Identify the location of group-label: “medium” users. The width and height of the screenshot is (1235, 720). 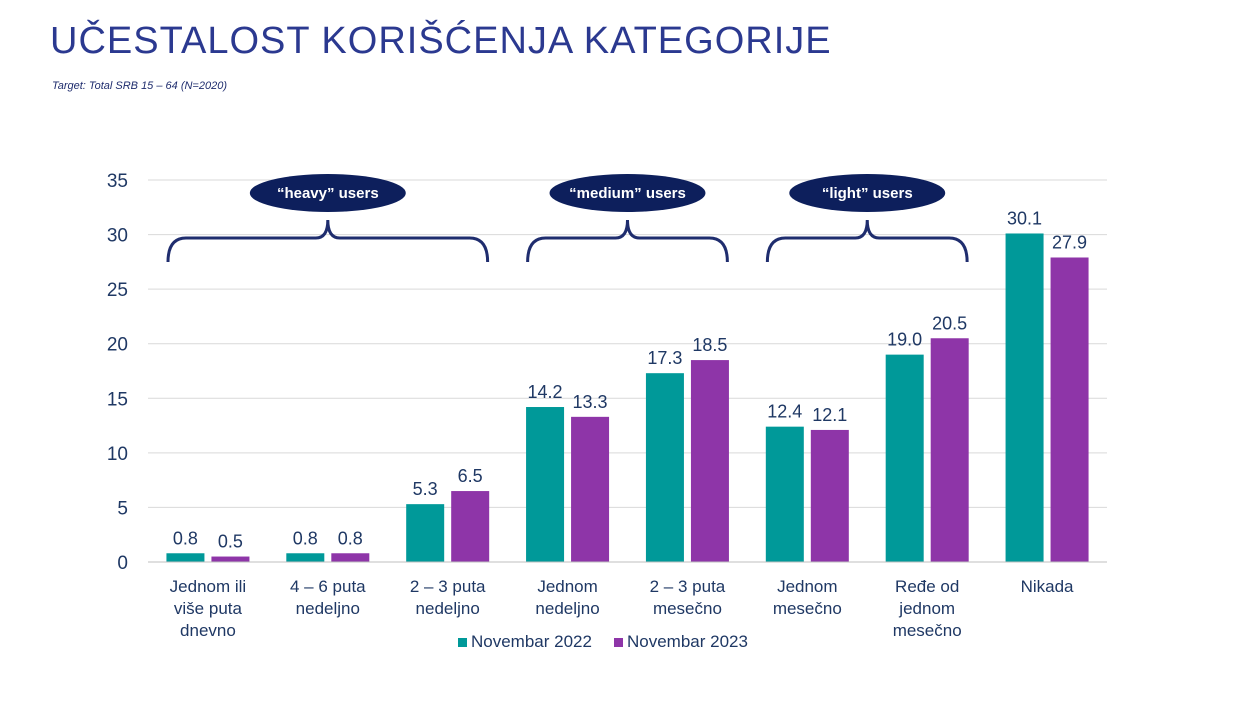
(627, 193).